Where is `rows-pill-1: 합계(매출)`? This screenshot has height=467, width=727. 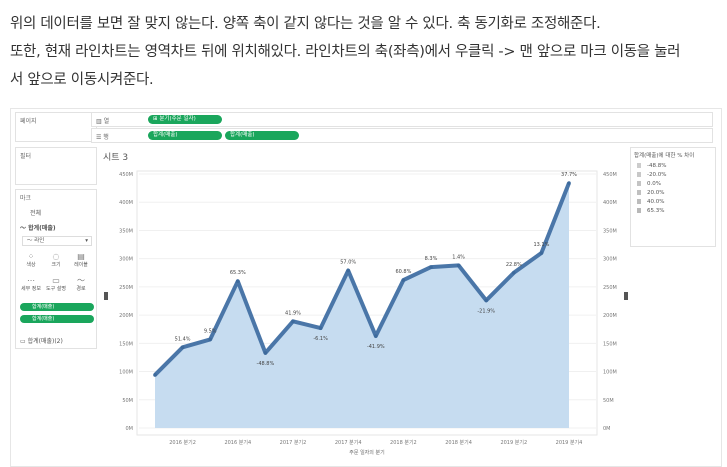 rows-pill-1: 합계(매출) is located at coordinates (185, 135).